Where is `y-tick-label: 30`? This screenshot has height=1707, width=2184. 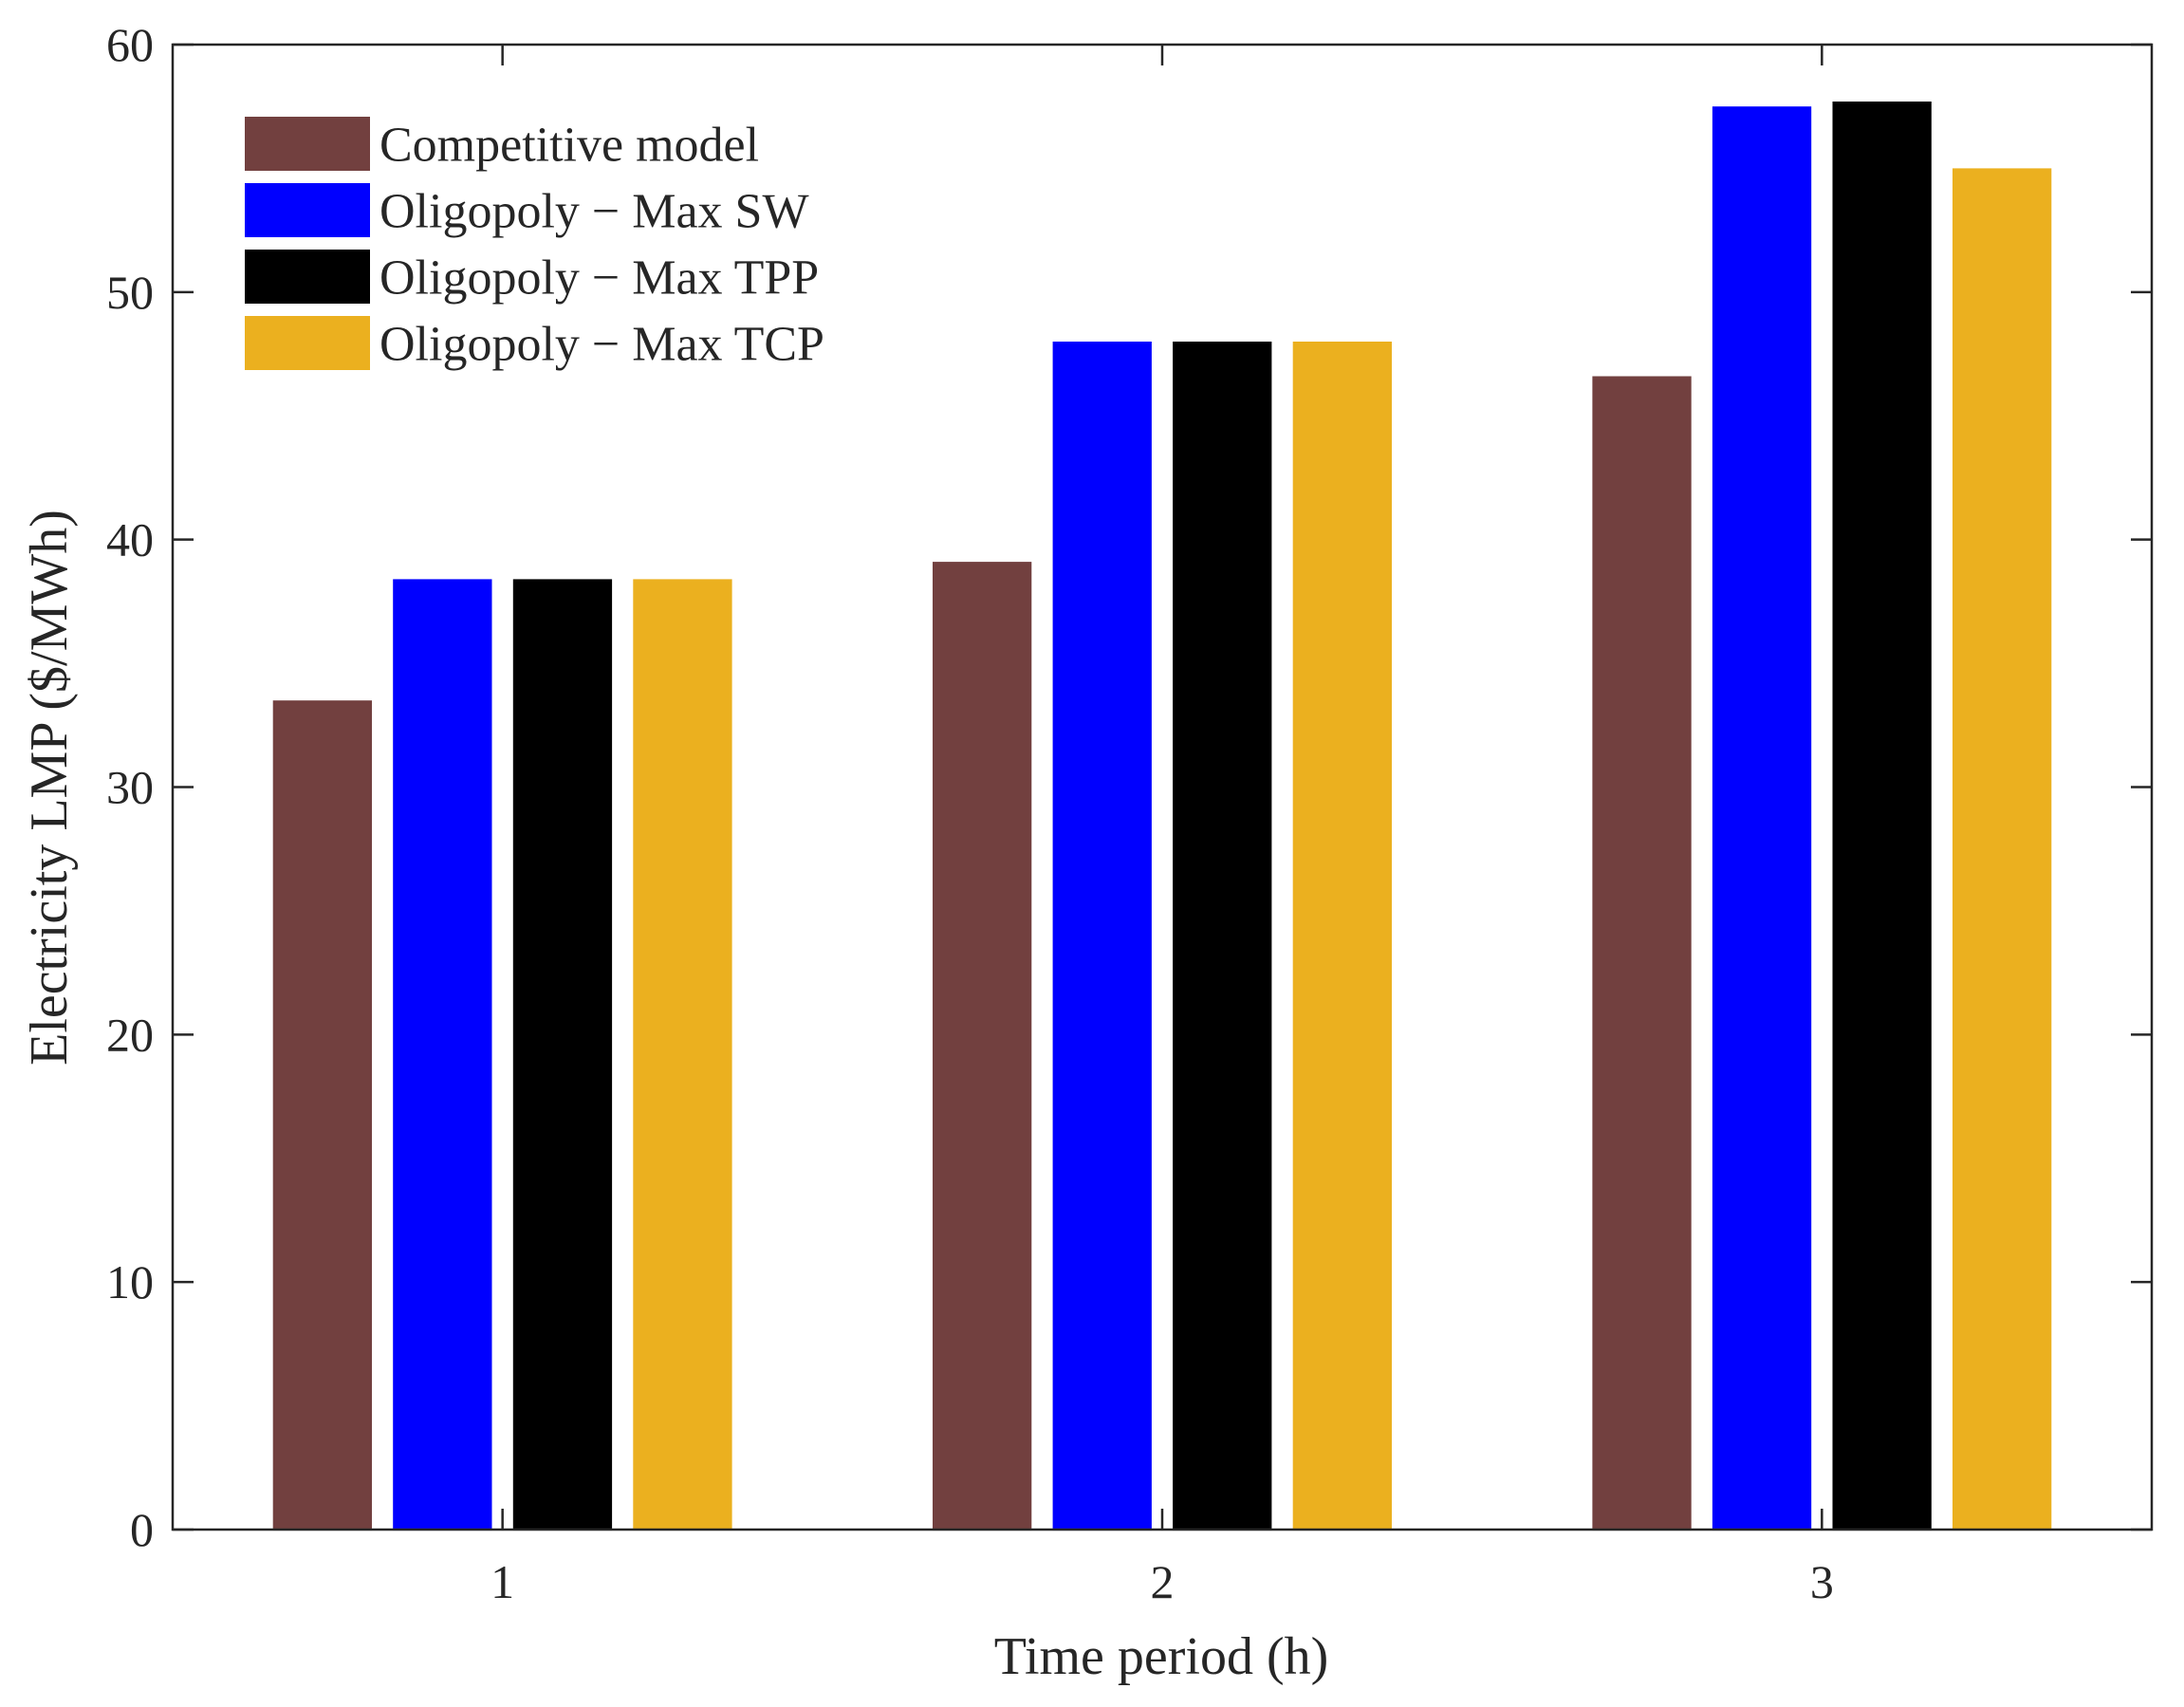 y-tick-label: 30 is located at coordinates (130, 787).